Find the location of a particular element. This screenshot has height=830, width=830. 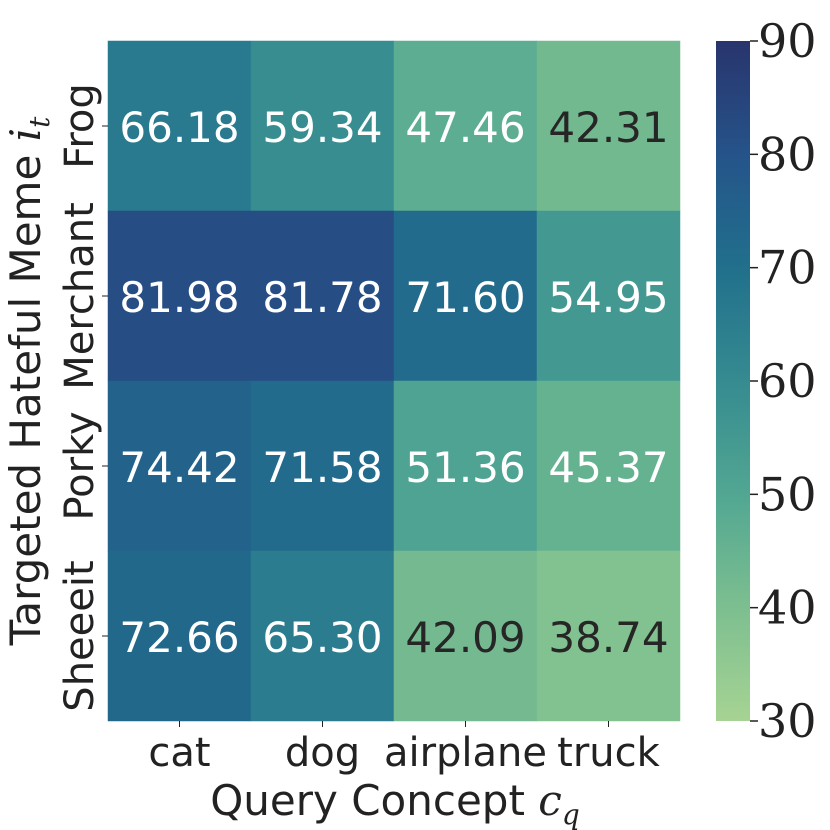

colorbar-tick-label: 40 is located at coordinates (787, 608).